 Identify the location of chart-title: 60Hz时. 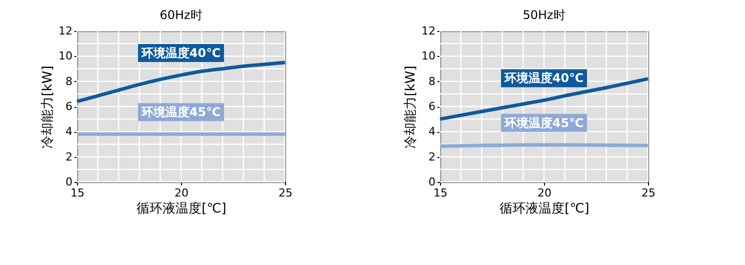
(181, 15).